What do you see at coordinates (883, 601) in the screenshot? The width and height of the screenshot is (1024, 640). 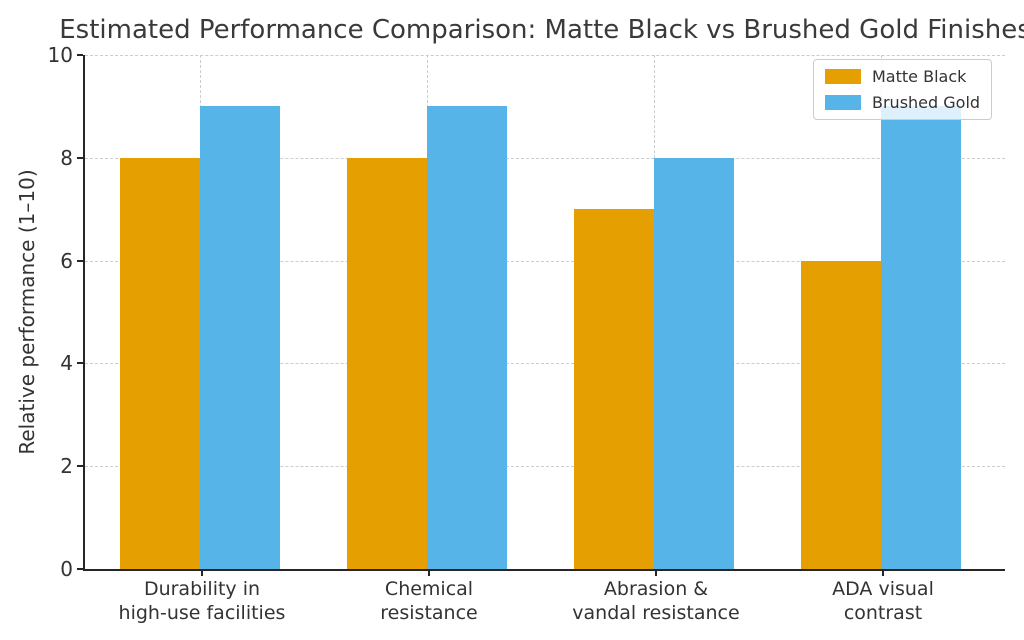 I see `x-tick-label: ADA visual contrast` at bounding box center [883, 601].